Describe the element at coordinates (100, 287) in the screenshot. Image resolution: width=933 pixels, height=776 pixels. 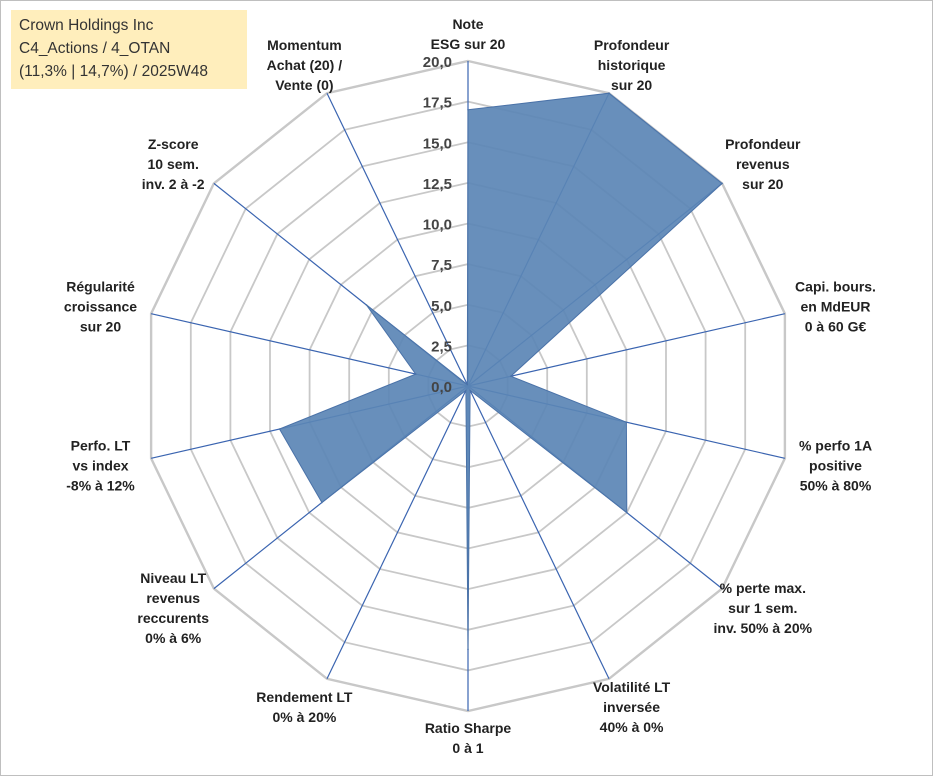
I see `axis-label-line: Régularité` at that location.